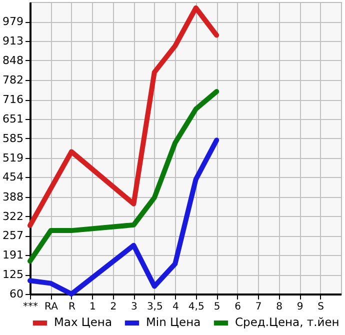  Describe the element at coordinates (300, 307) in the screenshot. I see `x-tick-label: 9` at that location.